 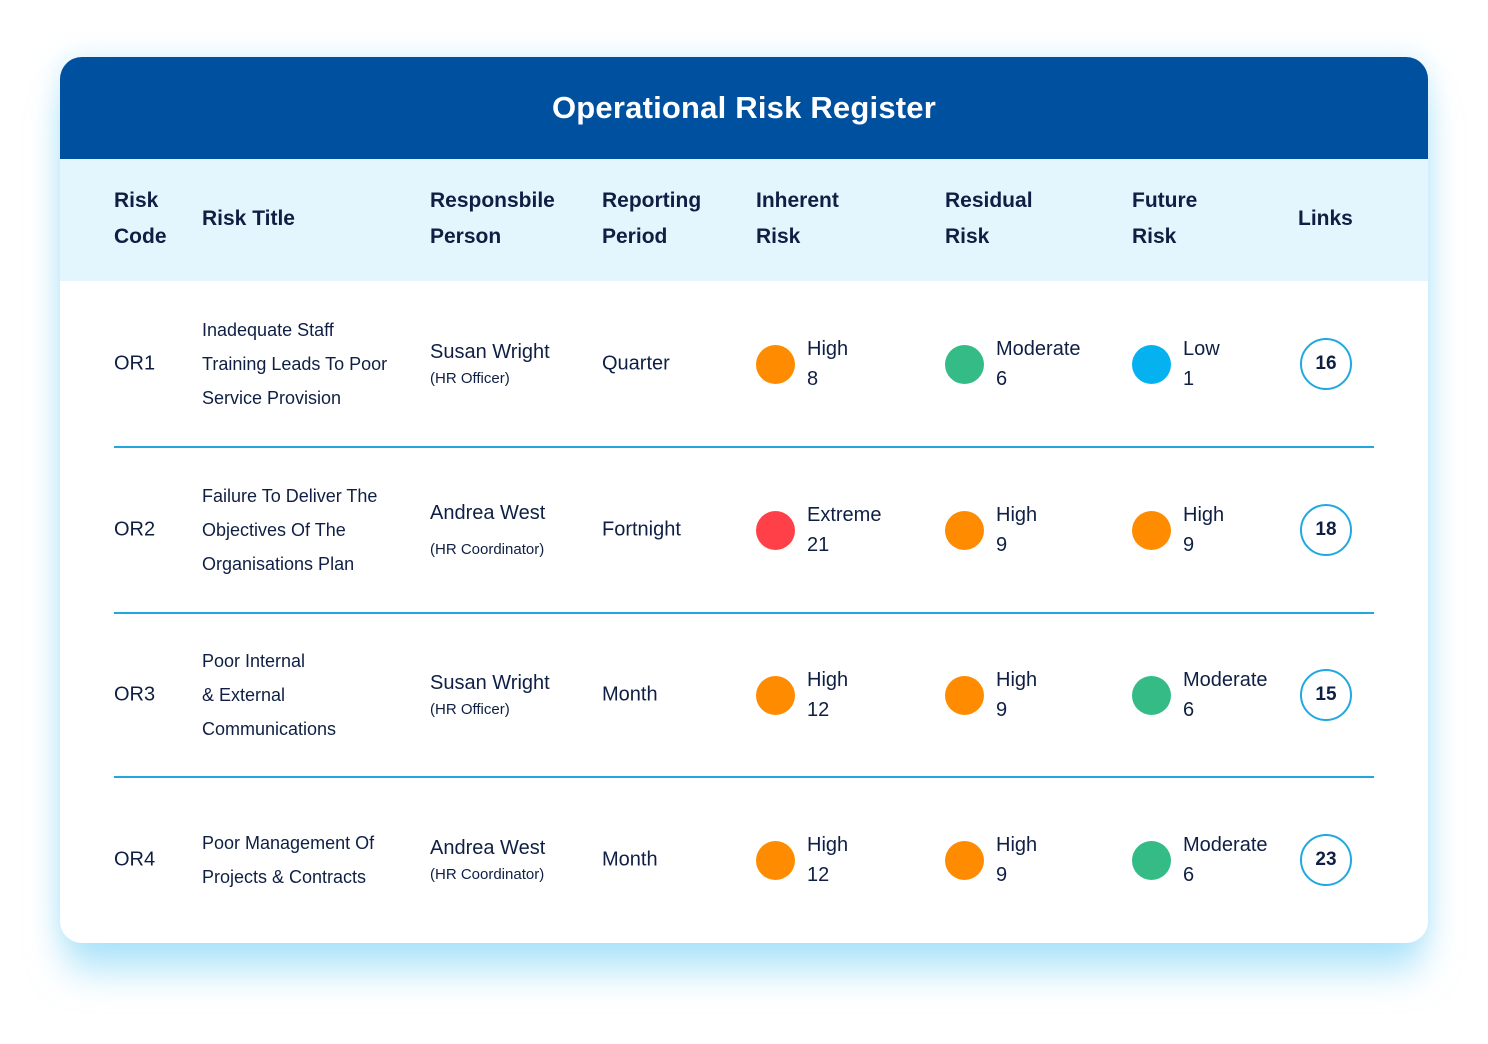 I want to click on risk-code: OR4, so click(x=135, y=859).